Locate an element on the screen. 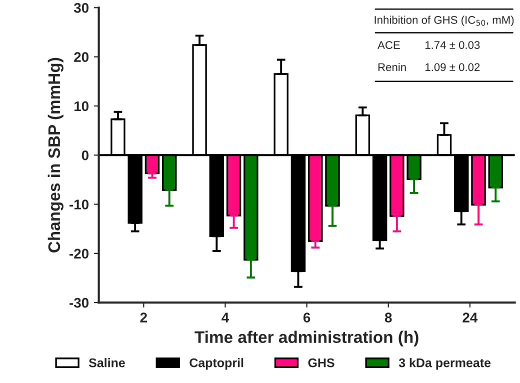 The width and height of the screenshot is (520, 383). annotation: 1.74 ± 0.03 is located at coordinates (452, 45).